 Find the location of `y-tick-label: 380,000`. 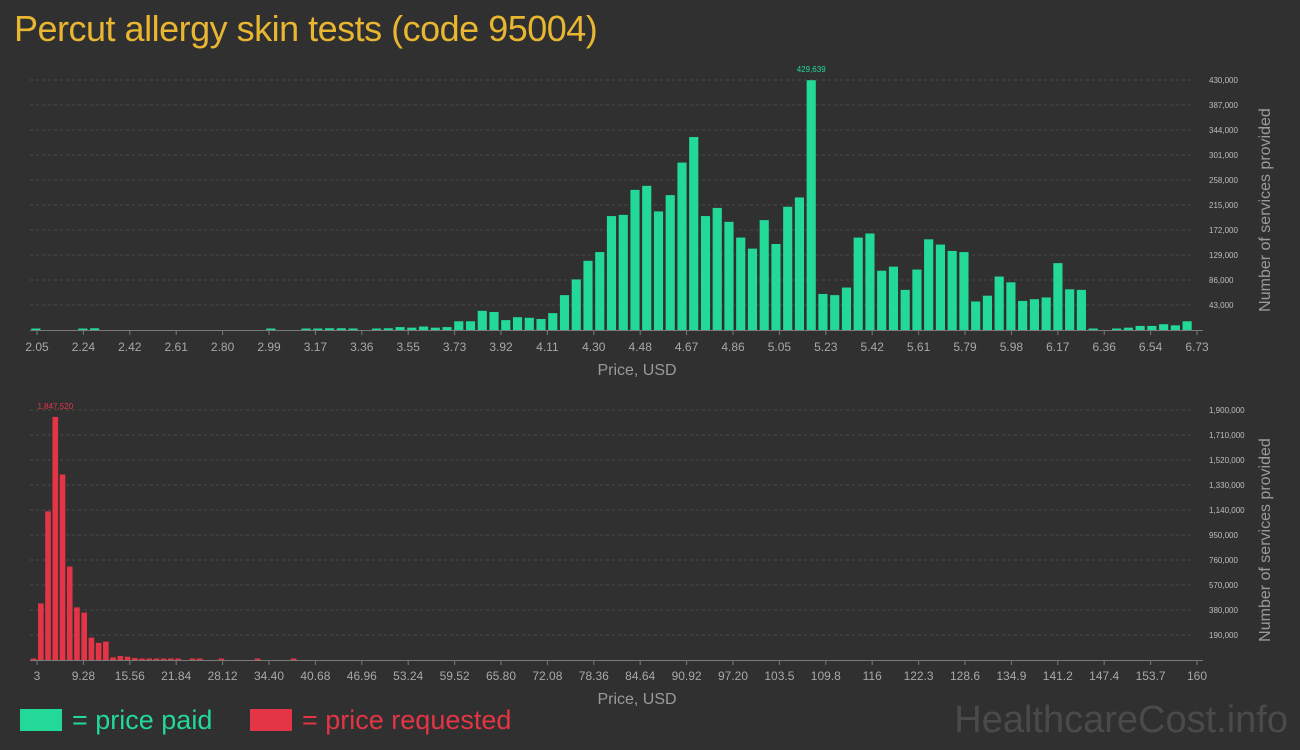

y-tick-label: 380,000 is located at coordinates (1223, 610).